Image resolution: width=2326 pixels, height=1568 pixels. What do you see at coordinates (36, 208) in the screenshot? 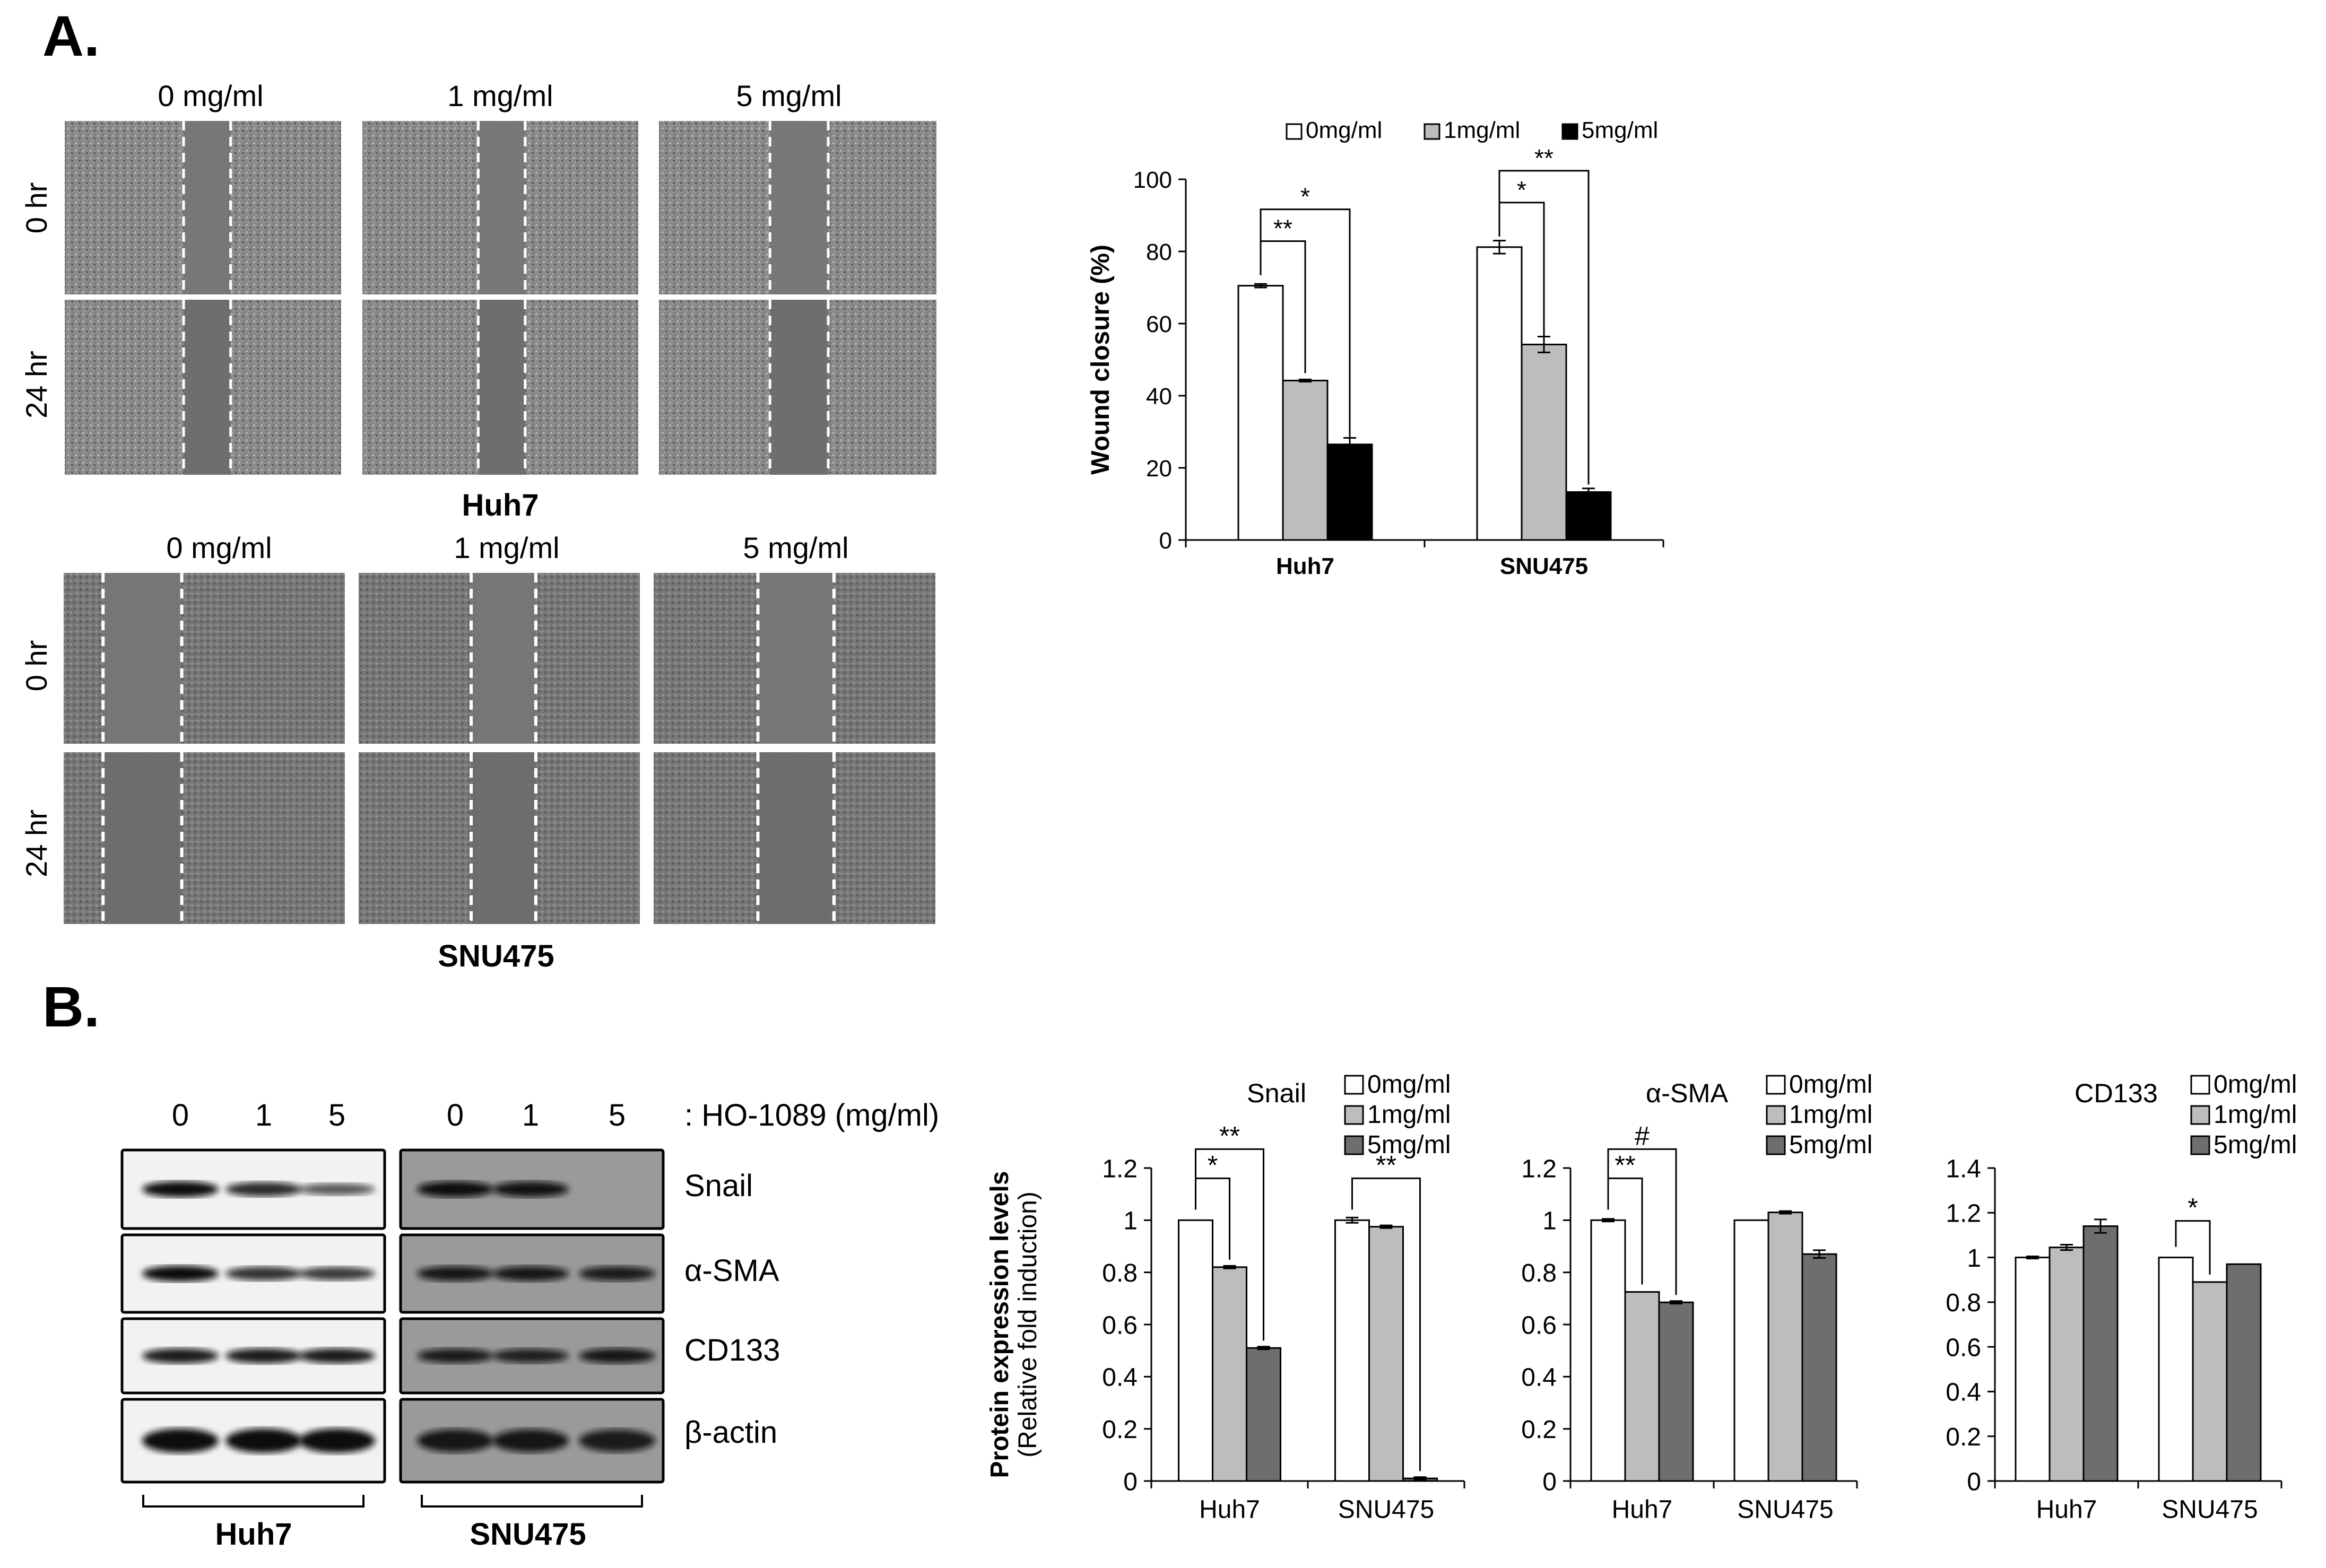
I see `huh7-time-label-0: 0 hr` at bounding box center [36, 208].